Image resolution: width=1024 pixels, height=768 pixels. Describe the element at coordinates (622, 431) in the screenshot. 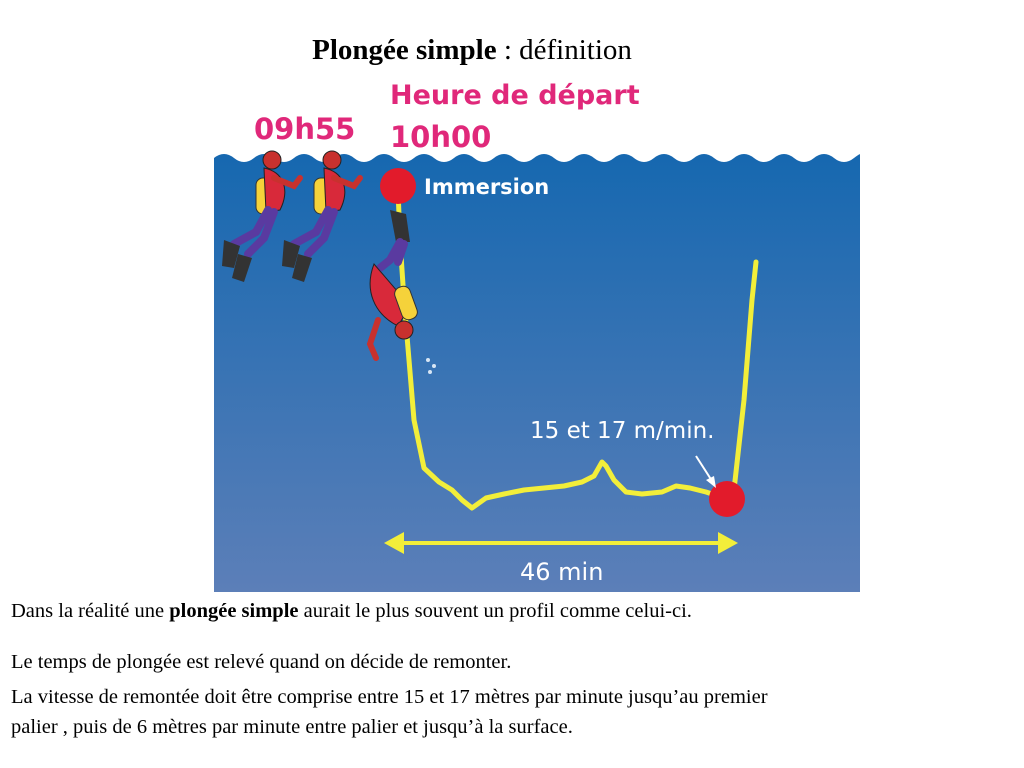

I see `speed-label: 15 et 17 m/min.` at that location.